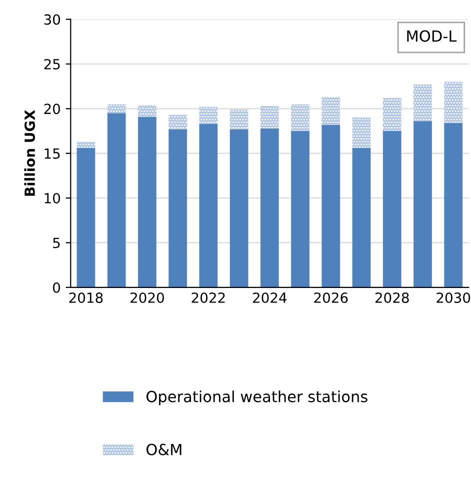 The image size is (471, 483). Describe the element at coordinates (52, 109) in the screenshot. I see `y-tick-label: 20` at that location.